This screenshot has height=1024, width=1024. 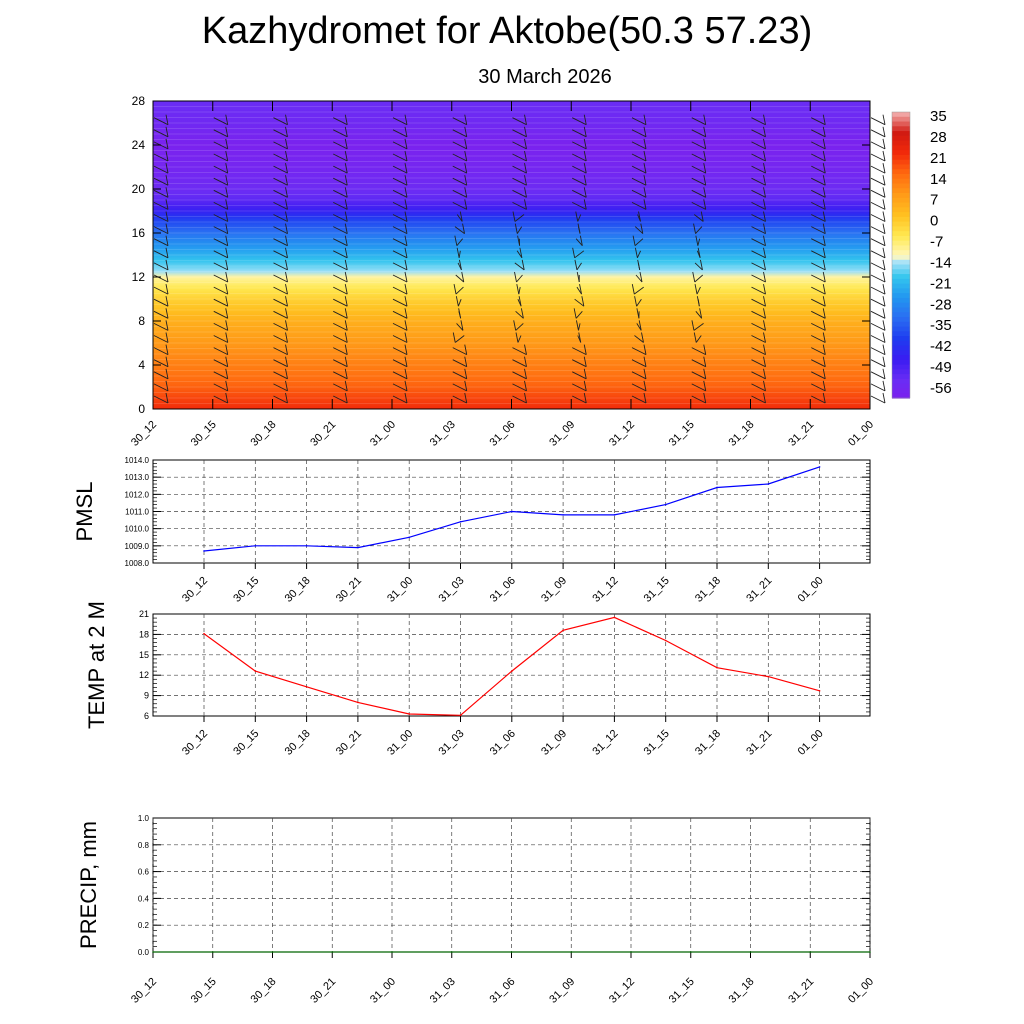 What do you see at coordinates (137, 529) in the screenshot?
I see `y-tick-label: 1010.0` at bounding box center [137, 529].